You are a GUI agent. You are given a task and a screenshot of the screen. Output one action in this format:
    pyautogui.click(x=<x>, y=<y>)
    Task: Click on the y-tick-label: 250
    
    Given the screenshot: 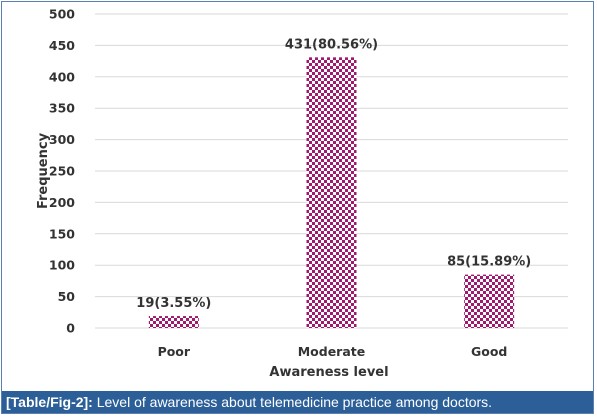 What is the action you would take?
    pyautogui.click(x=62, y=171)
    